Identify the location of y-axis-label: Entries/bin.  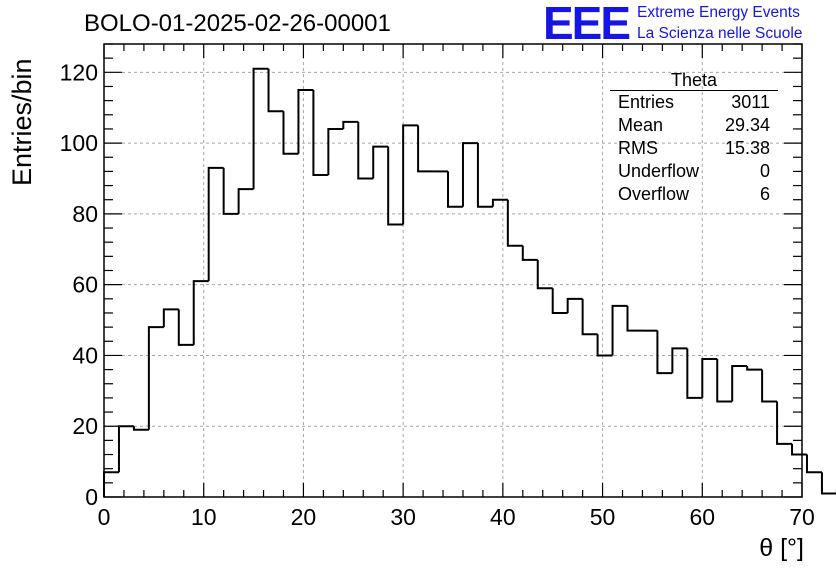
(22, 122).